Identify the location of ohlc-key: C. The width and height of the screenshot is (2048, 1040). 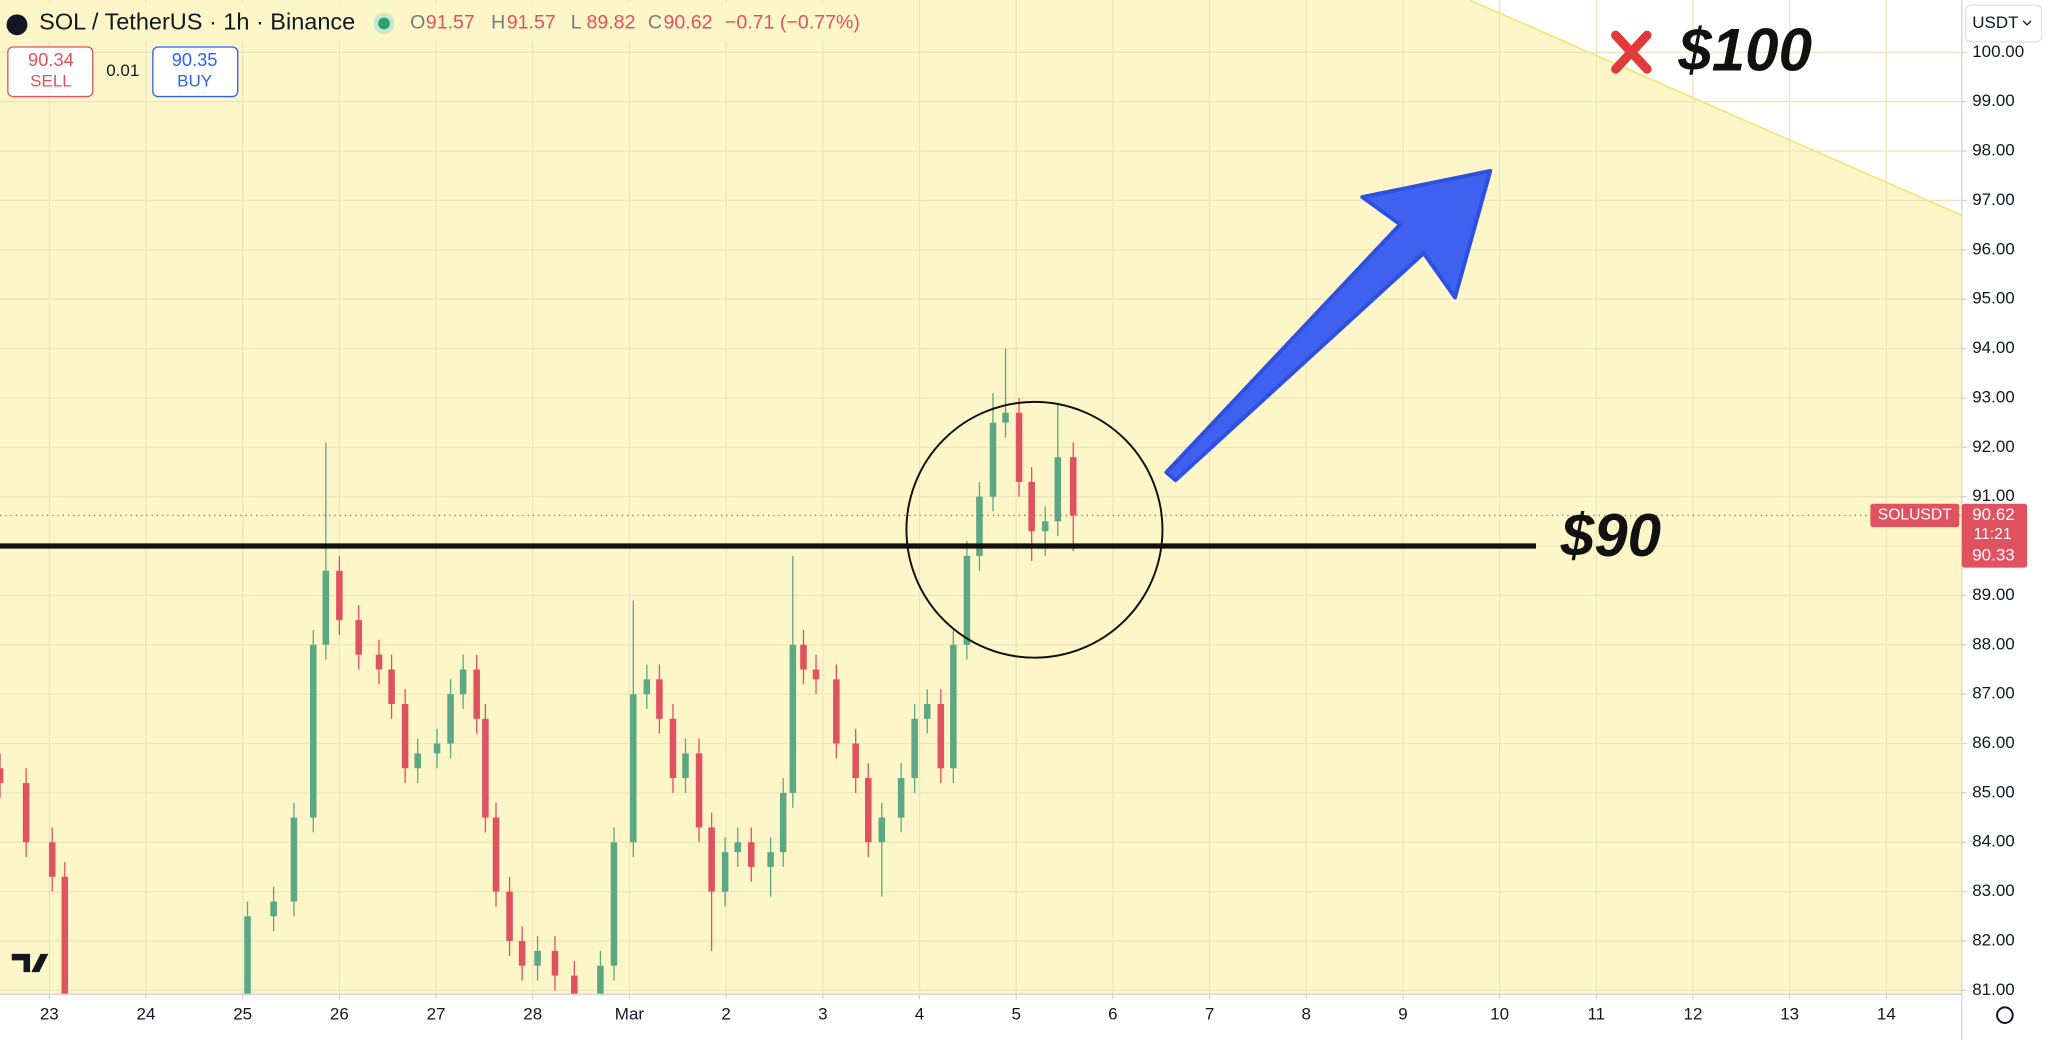
(655, 23).